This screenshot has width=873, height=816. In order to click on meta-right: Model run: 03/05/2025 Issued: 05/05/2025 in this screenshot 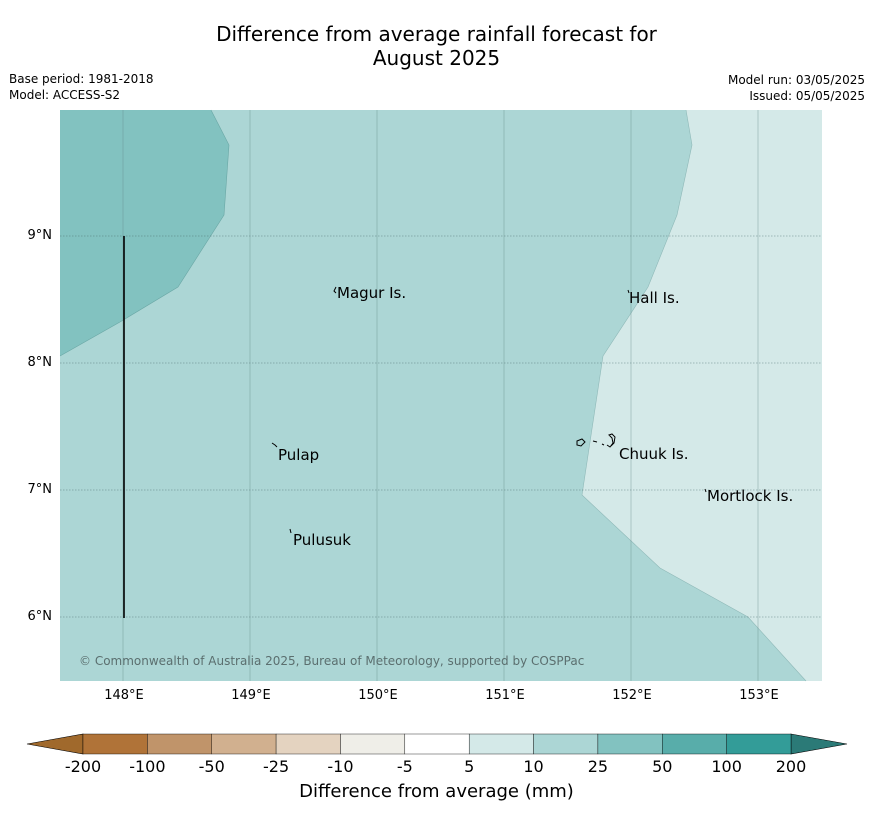, I will do `click(796, 88)`.